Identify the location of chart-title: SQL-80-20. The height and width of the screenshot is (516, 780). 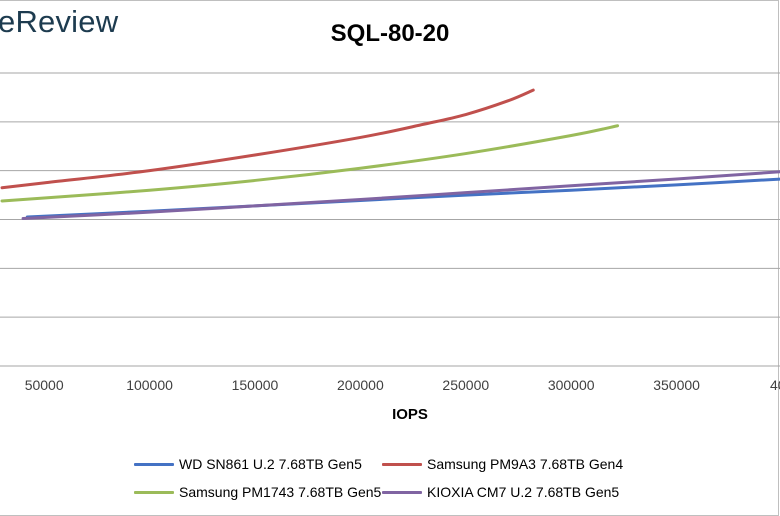
(390, 33).